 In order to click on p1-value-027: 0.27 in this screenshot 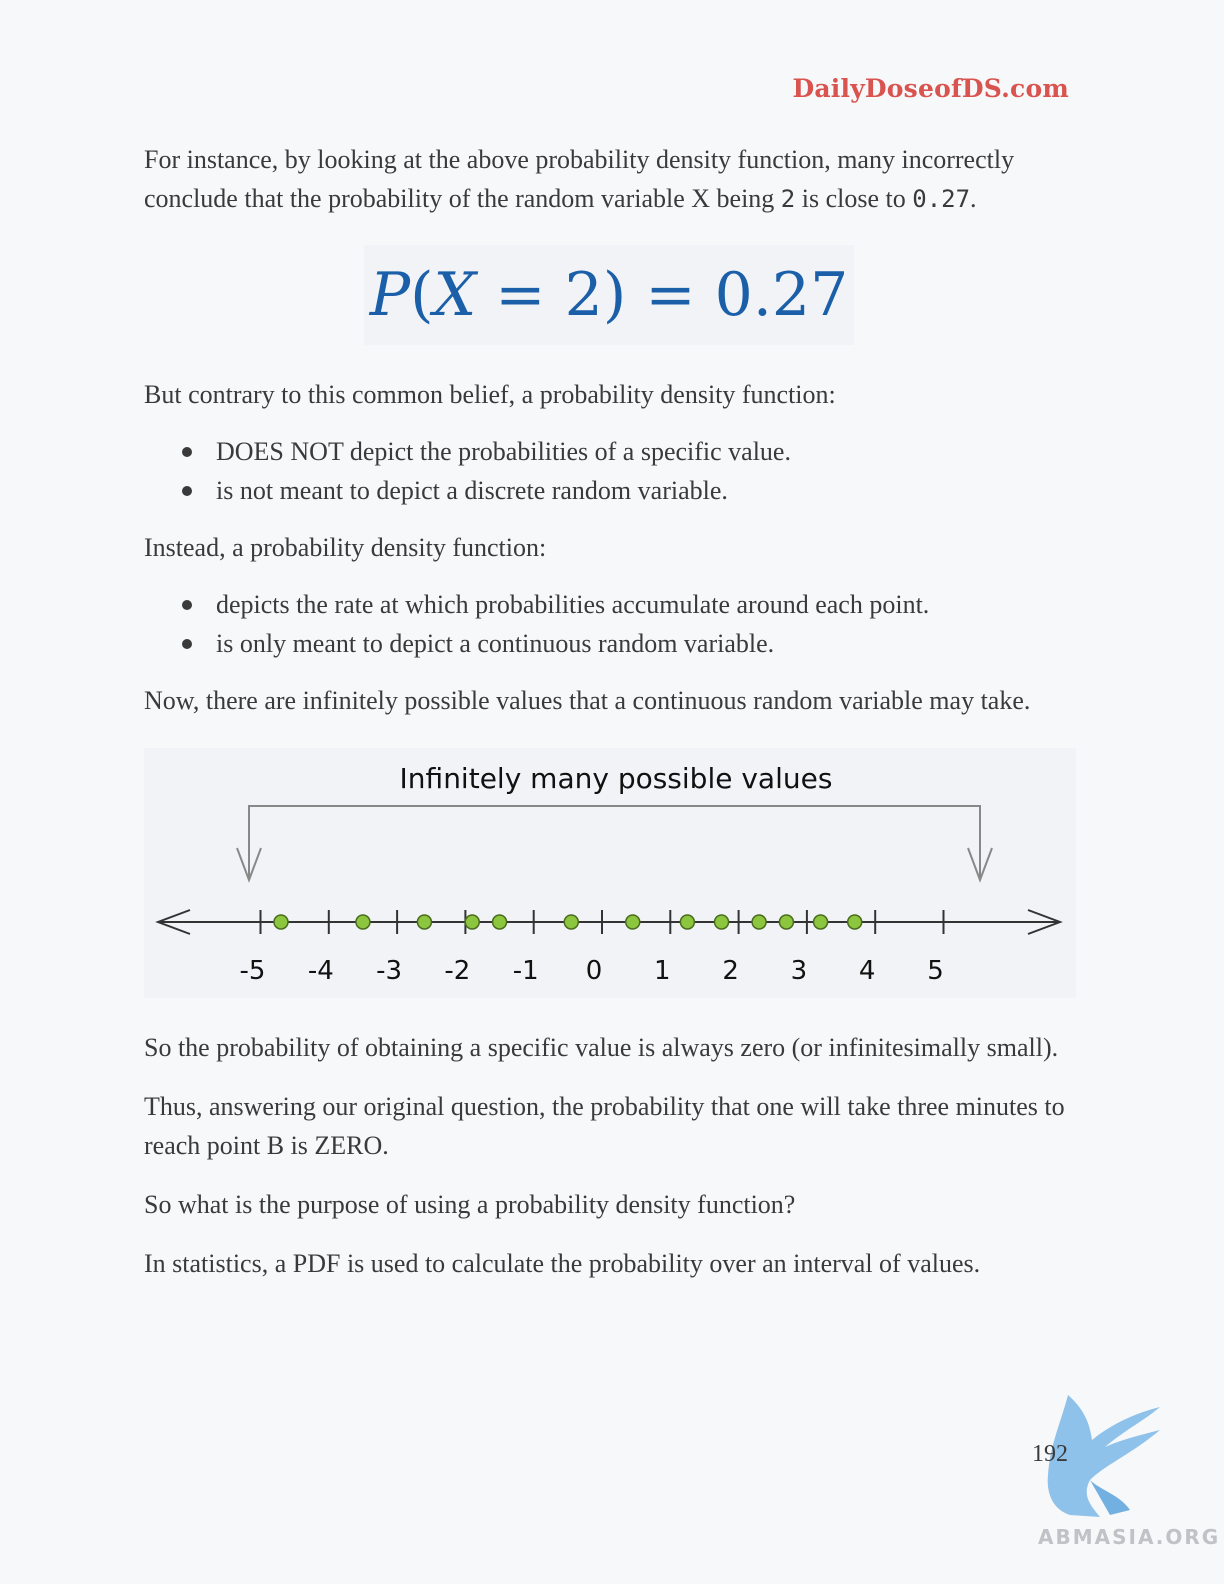, I will do `click(941, 199)`.